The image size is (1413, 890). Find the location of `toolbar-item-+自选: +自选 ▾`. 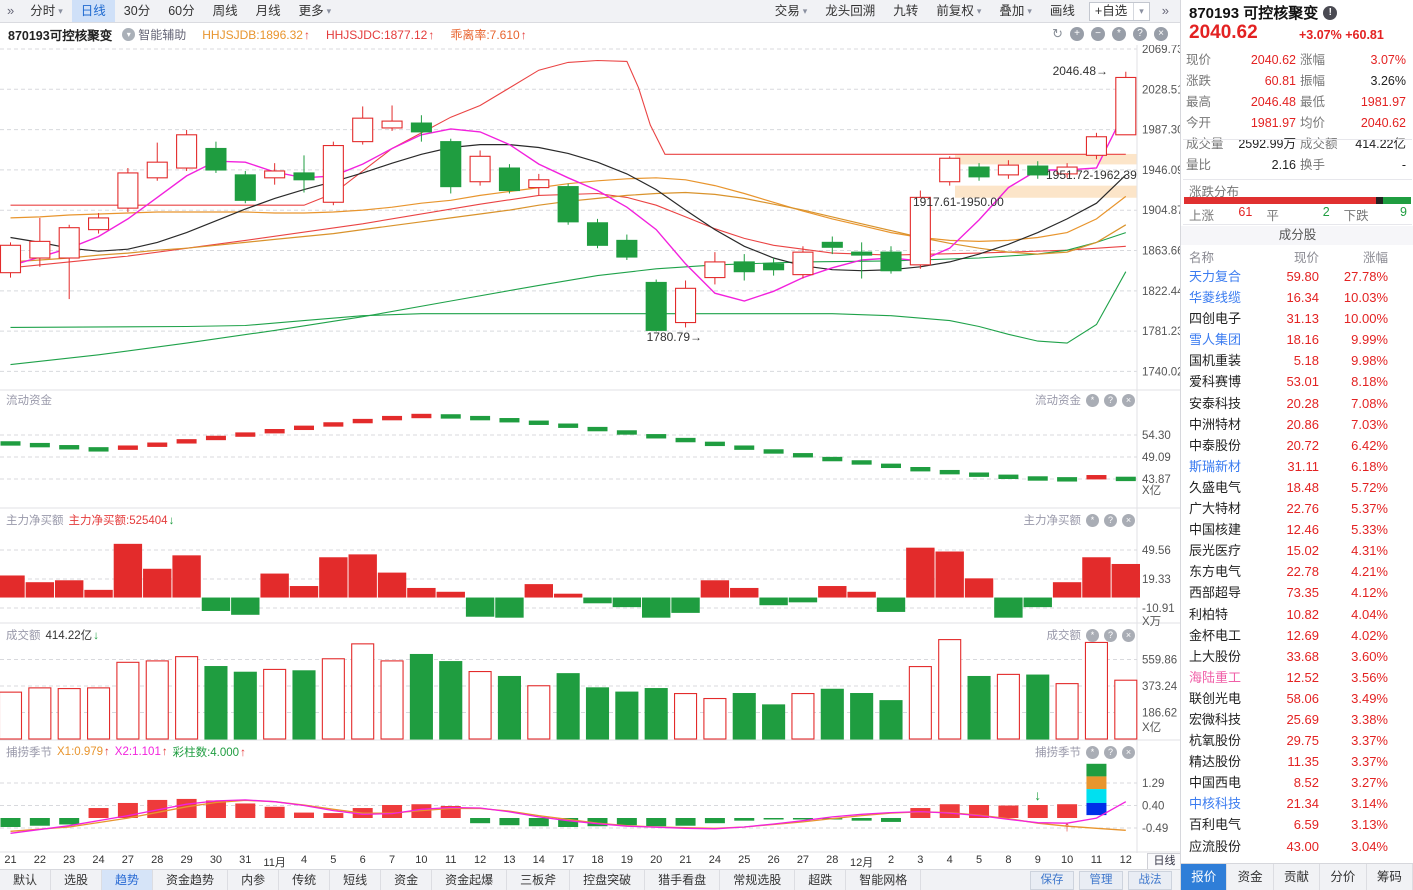

toolbar-item-+自选: +自选 ▾ is located at coordinates (1119, 11).